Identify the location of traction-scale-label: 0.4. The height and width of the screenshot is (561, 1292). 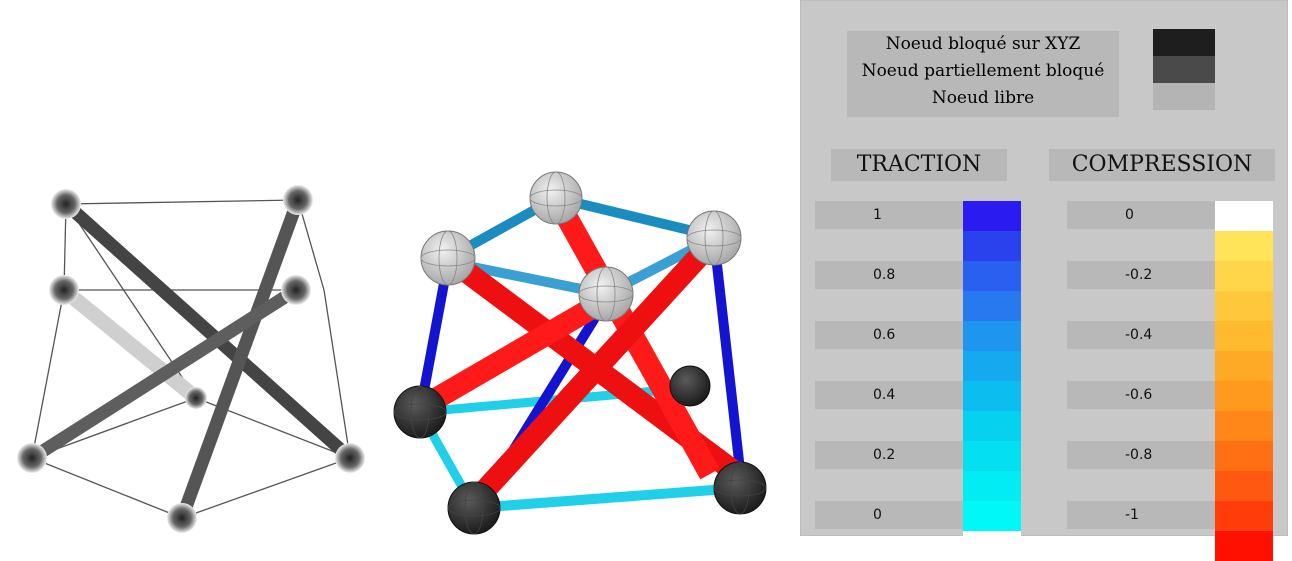
(889, 395).